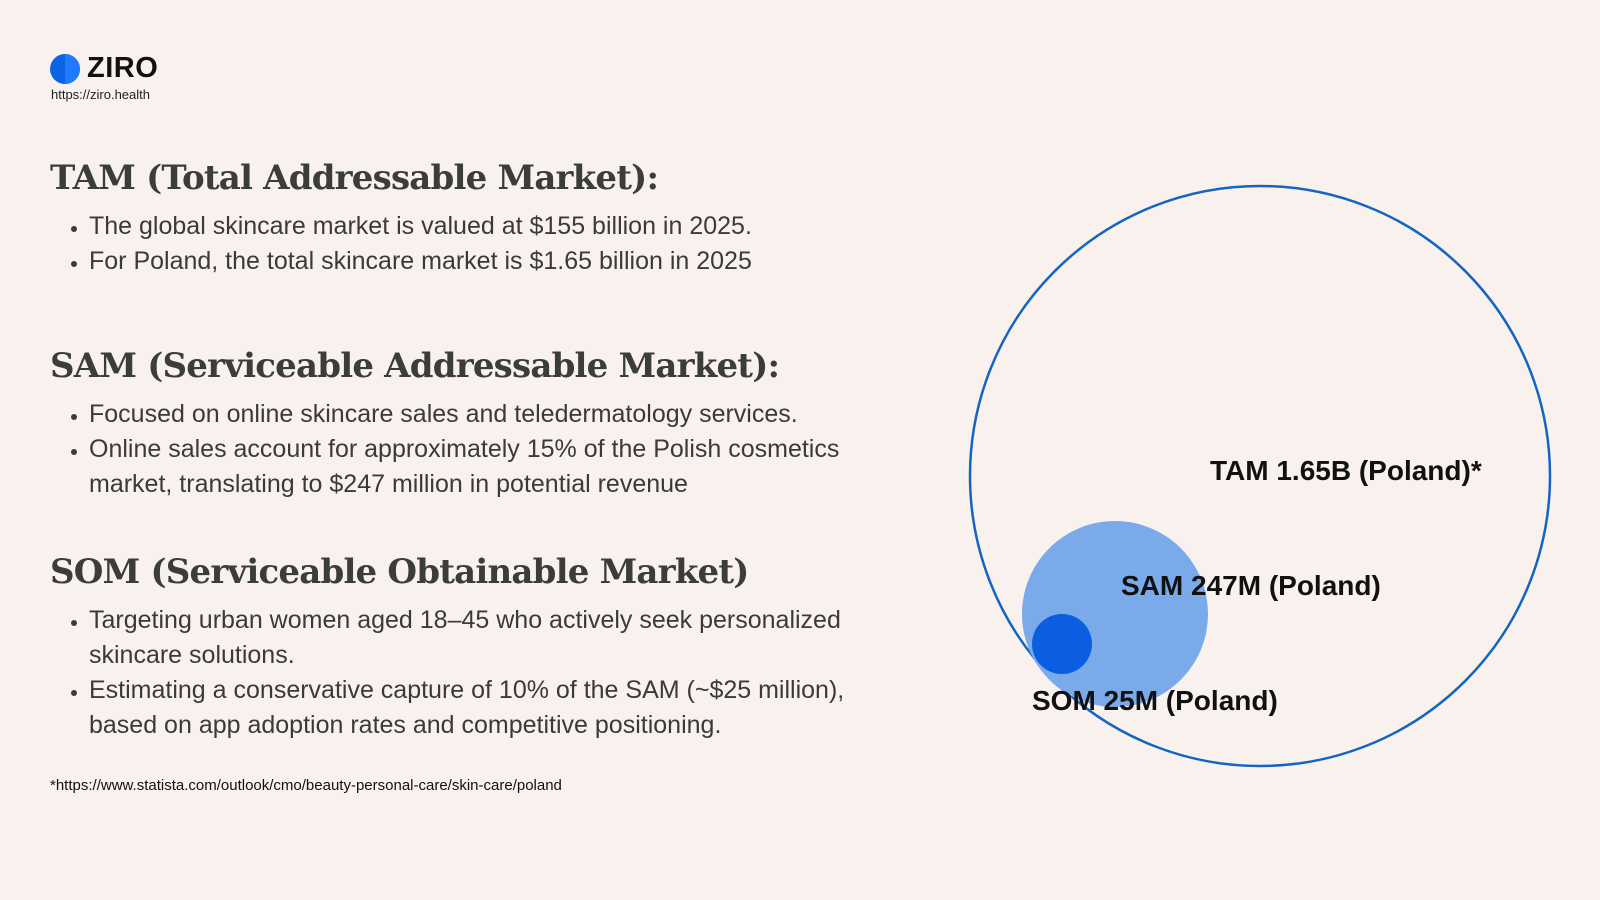 This screenshot has height=900, width=1600. I want to click on ziro-logo-icon, so click(65, 68).